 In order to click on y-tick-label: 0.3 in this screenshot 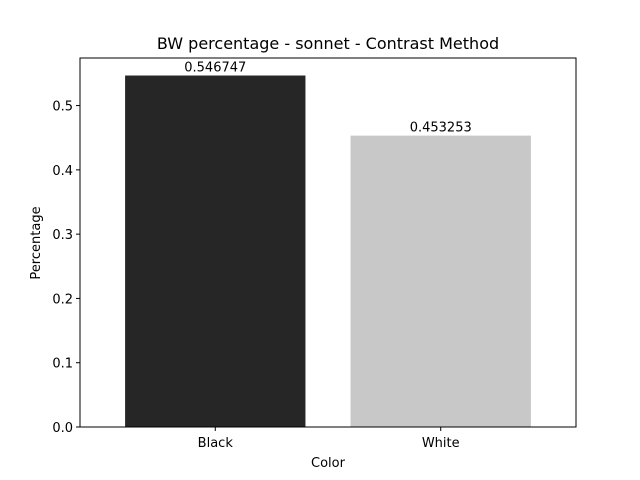, I will do `click(62, 235)`.